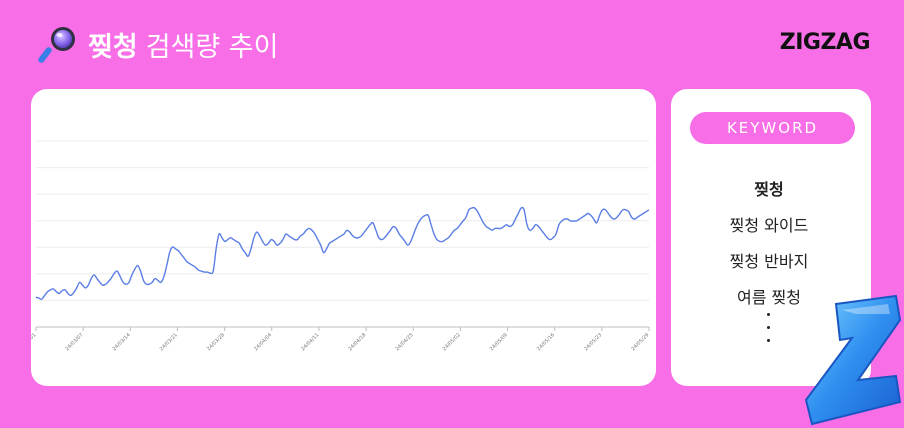 This screenshot has width=904, height=428. I want to click on x-tick-label: 24/05/29, so click(640, 342).